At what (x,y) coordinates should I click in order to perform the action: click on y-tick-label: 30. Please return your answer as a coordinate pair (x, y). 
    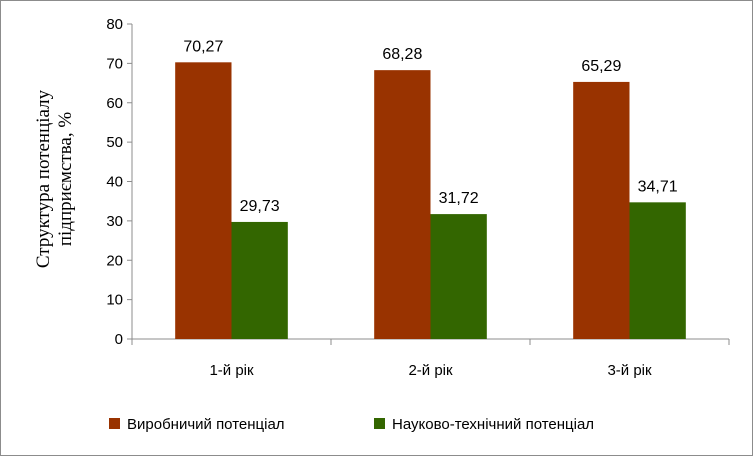
    Looking at the image, I should click on (114, 221).